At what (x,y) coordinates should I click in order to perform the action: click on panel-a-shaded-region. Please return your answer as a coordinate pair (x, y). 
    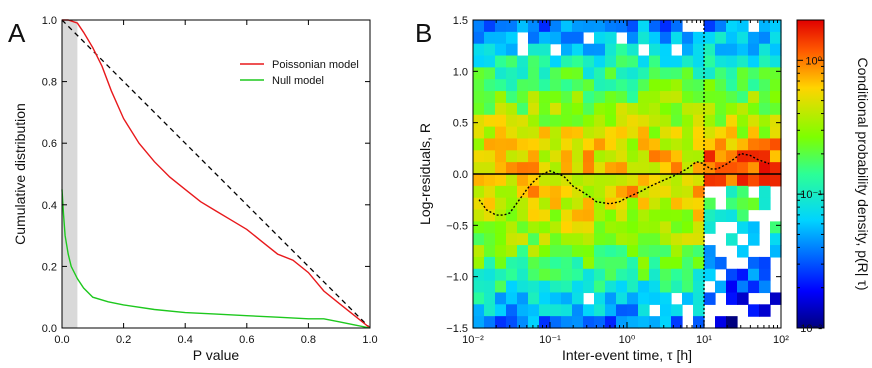
    Looking at the image, I should click on (70, 174).